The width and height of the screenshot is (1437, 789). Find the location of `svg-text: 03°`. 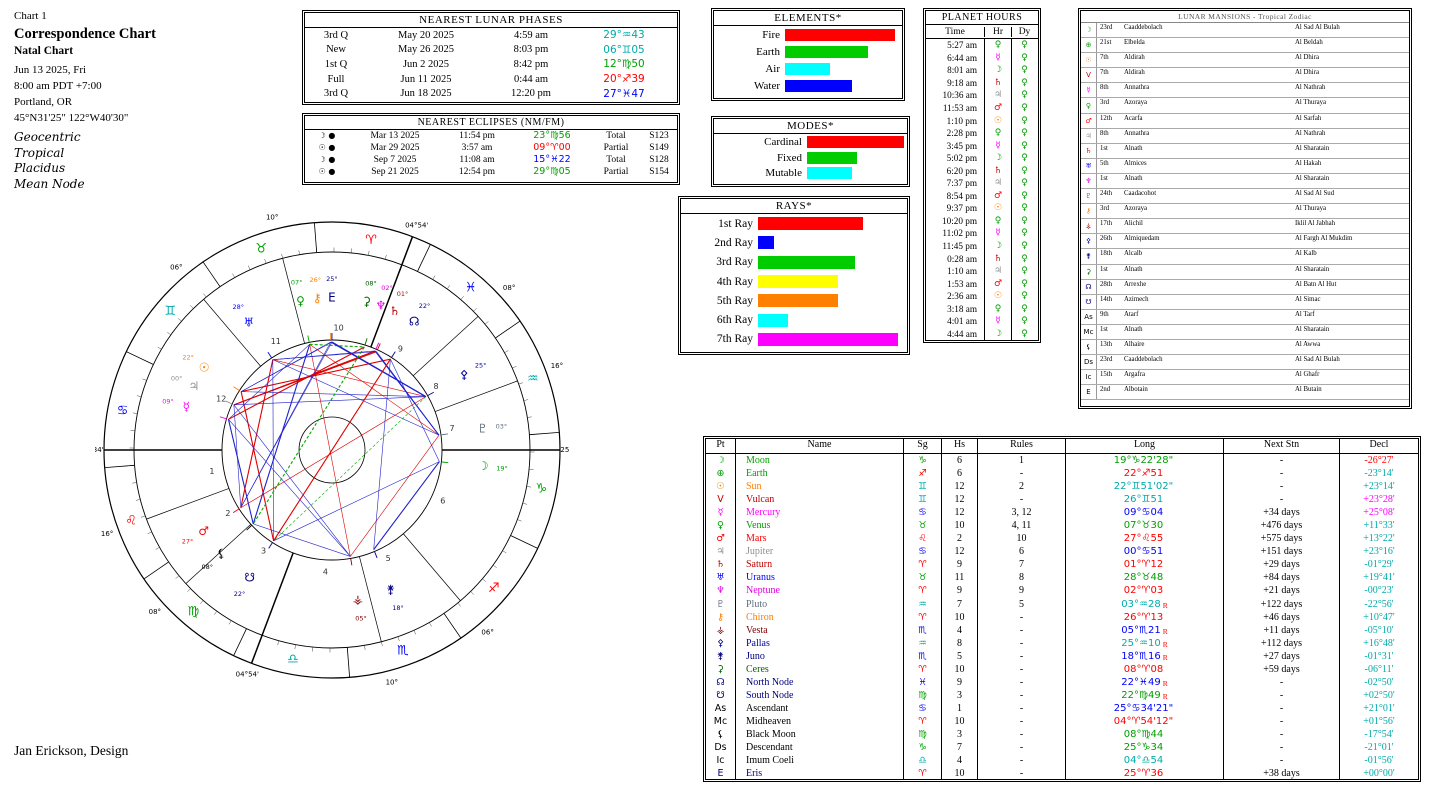

svg-text: 03° is located at coordinates (502, 426).